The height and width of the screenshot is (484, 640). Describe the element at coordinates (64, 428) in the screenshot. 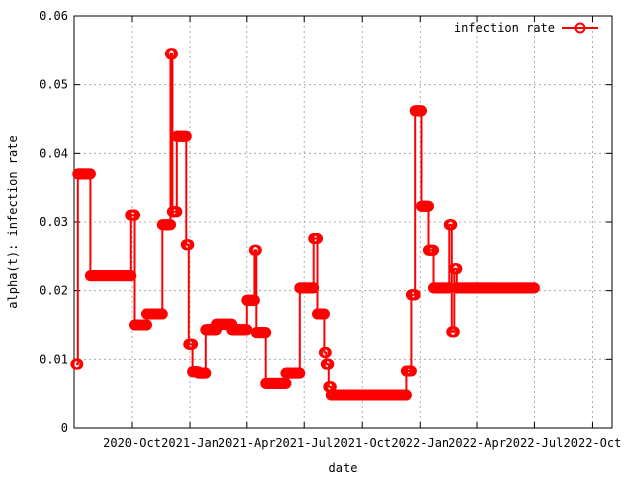

I see `y-tick-label: 0` at that location.